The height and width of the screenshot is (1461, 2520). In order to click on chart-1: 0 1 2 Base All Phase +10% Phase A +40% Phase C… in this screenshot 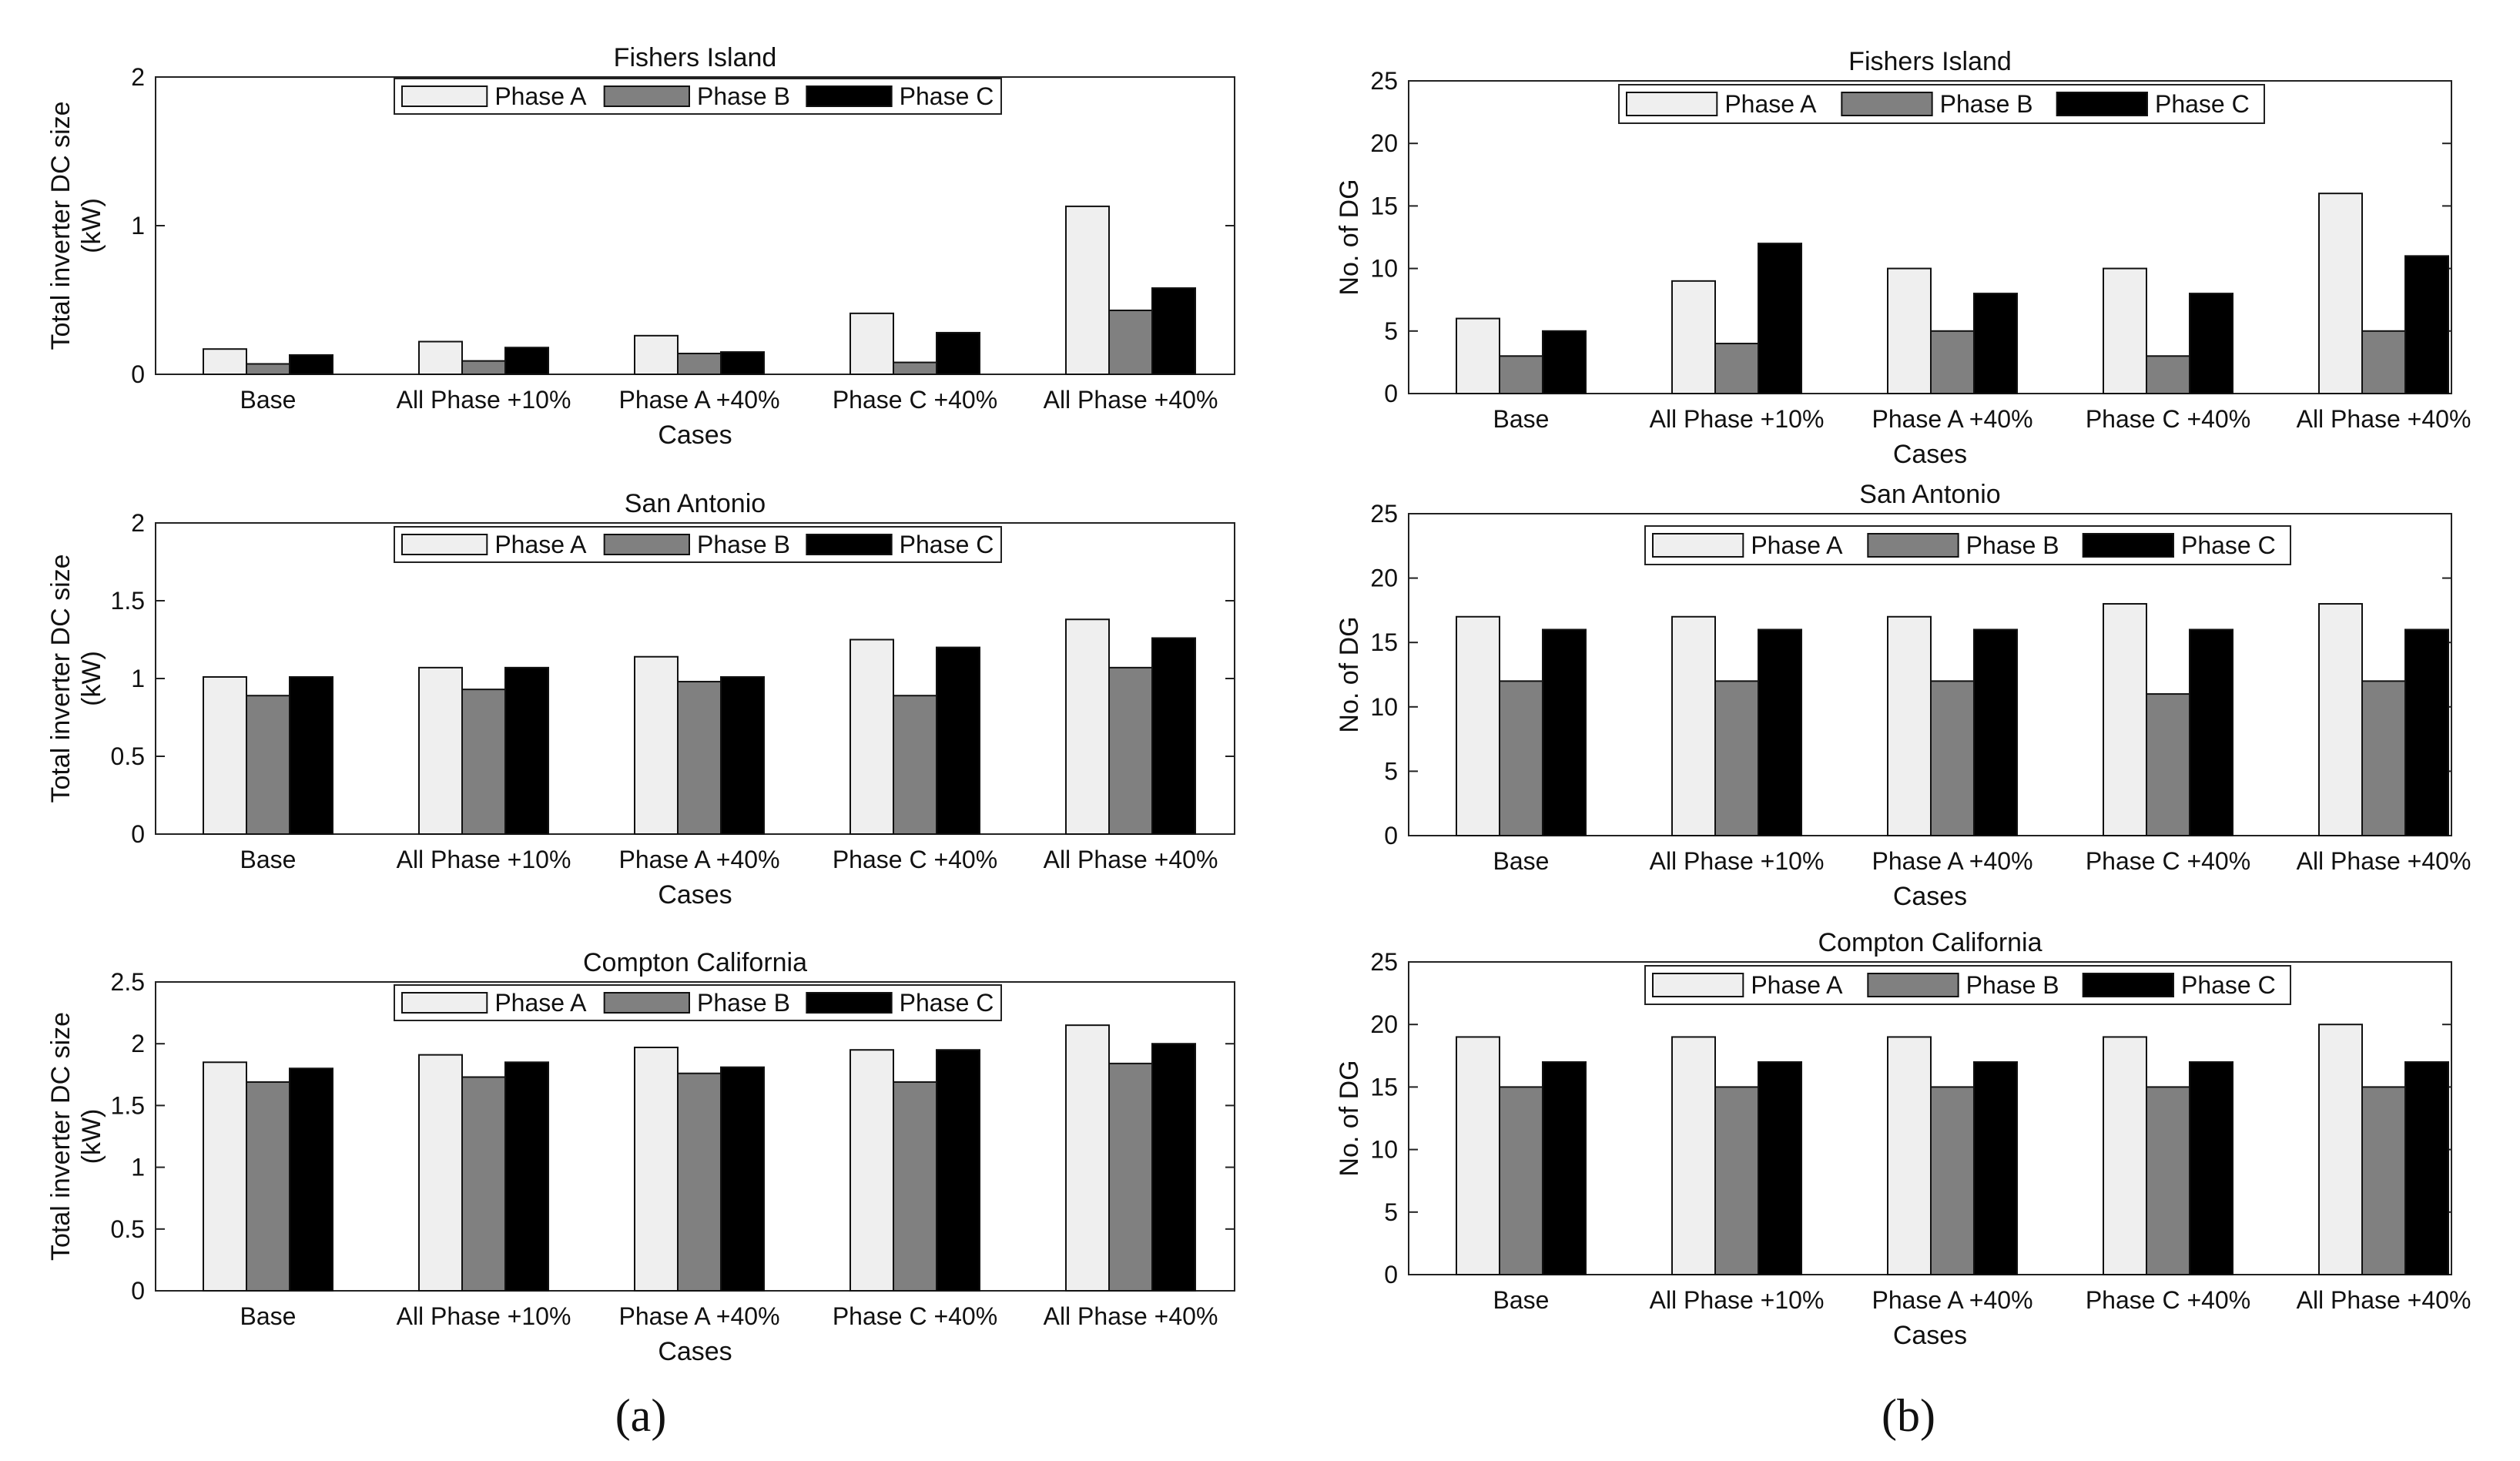, I will do `click(640, 246)`.